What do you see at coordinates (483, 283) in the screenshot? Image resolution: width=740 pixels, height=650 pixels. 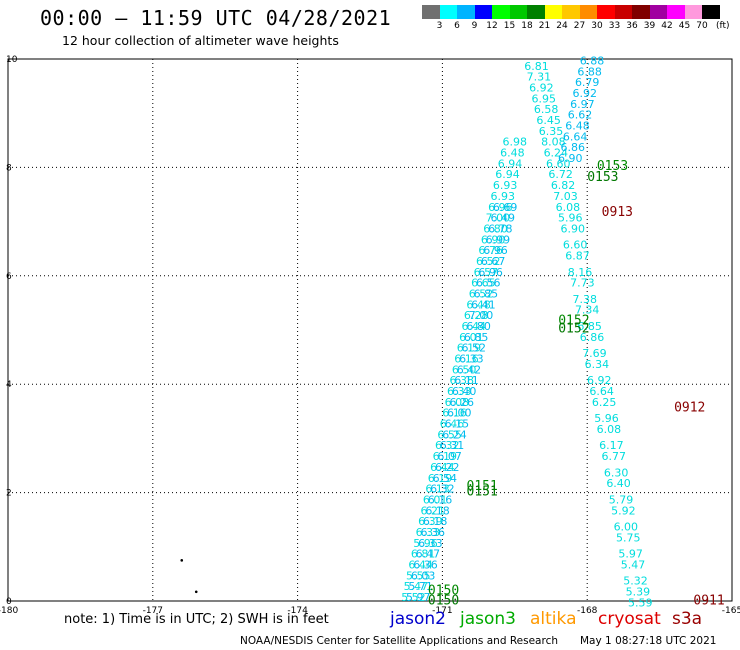 I see `swh-value-label: 6.65` at bounding box center [483, 283].